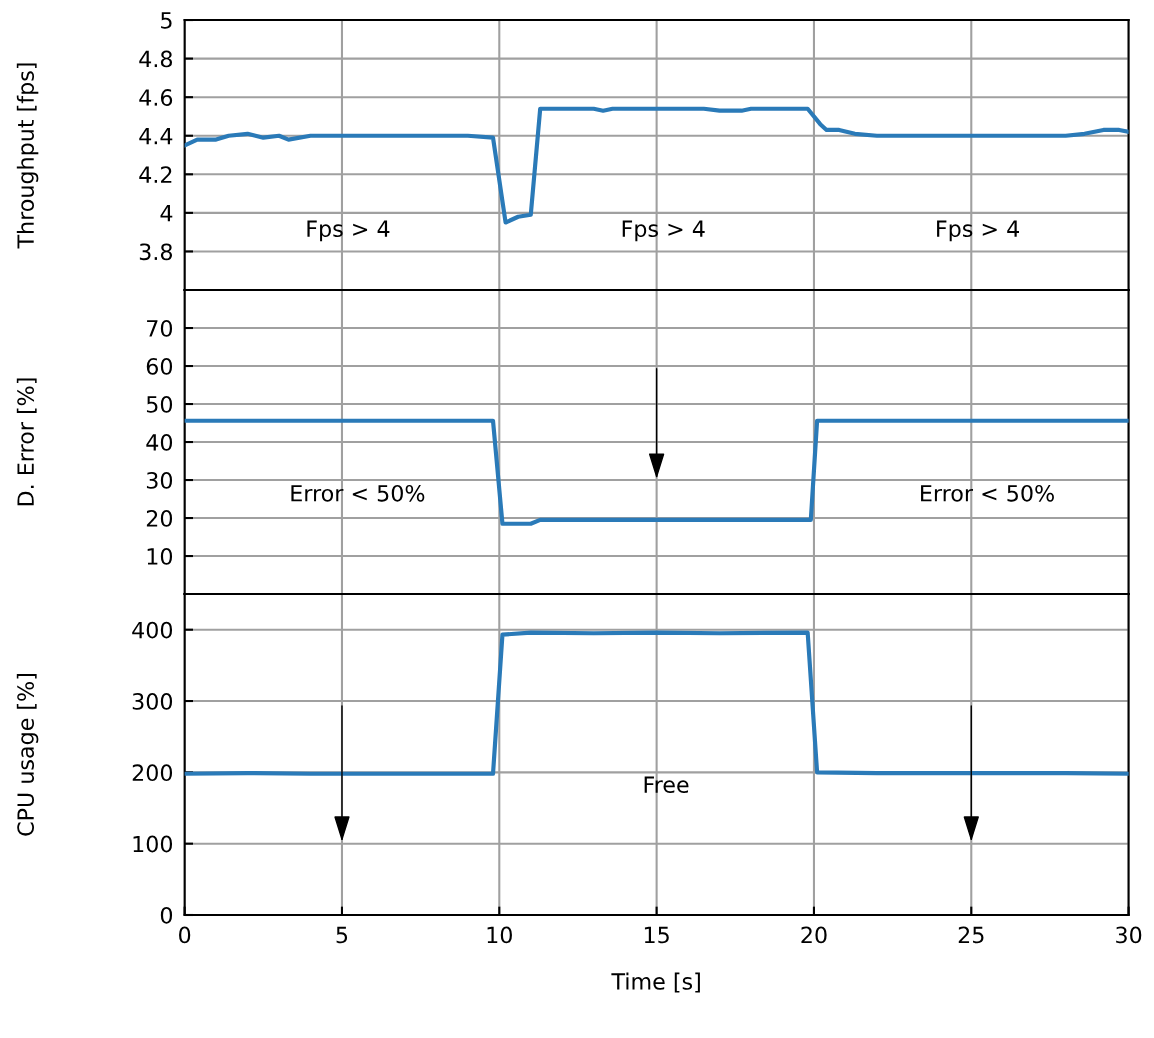 The width and height of the screenshot is (1154, 1038). What do you see at coordinates (27, 755) in the screenshot?
I see `y-axis-title: CPU usage [%]` at bounding box center [27, 755].